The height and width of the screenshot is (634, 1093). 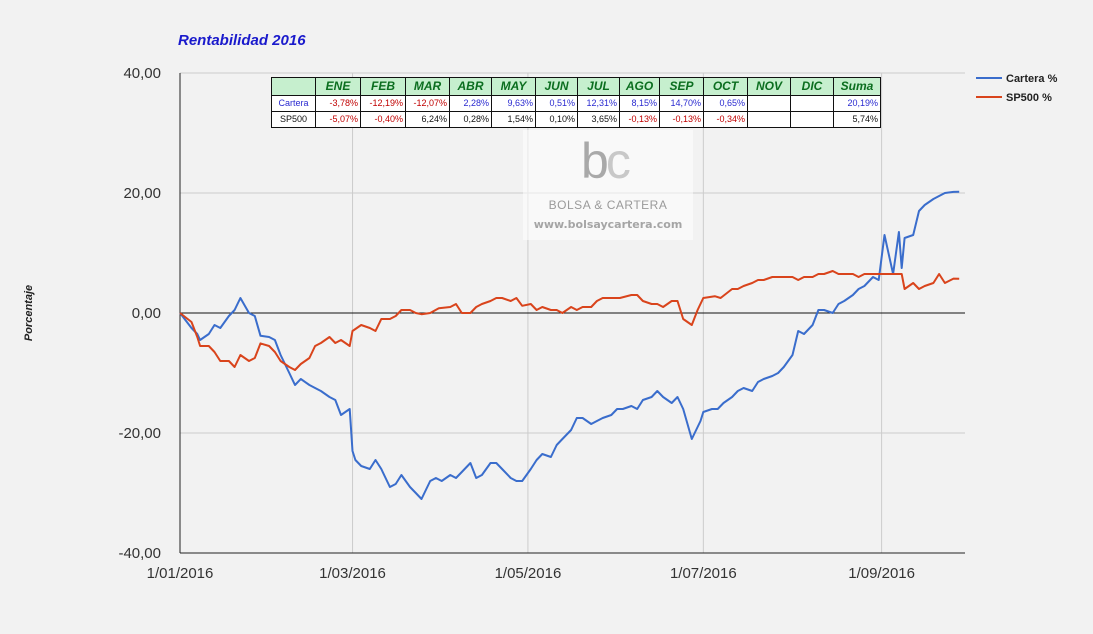 I want to click on x-tick-label: 1/01/2016, so click(x=180, y=573).